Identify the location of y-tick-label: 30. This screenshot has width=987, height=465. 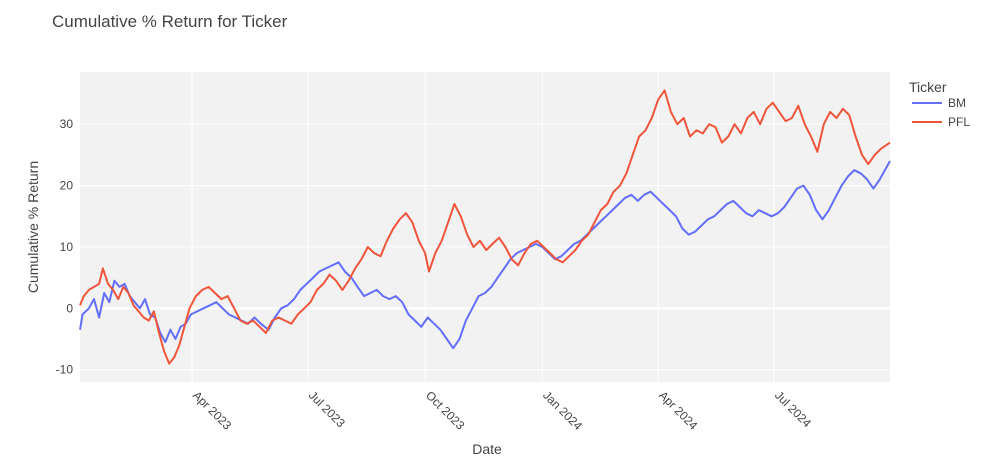
(67, 124).